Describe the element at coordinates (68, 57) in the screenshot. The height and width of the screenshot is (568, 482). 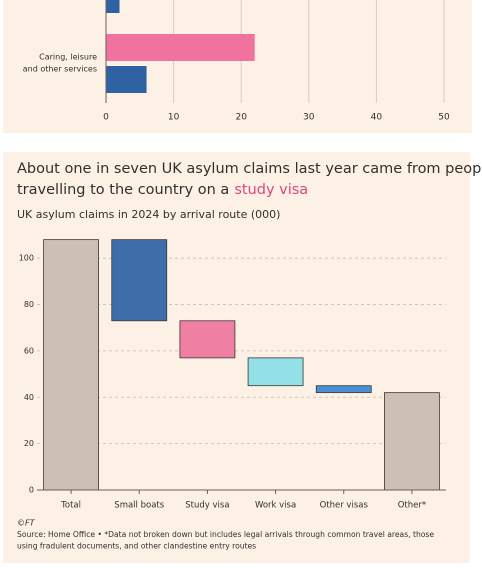
I see `category-label: Caring, leisure` at that location.